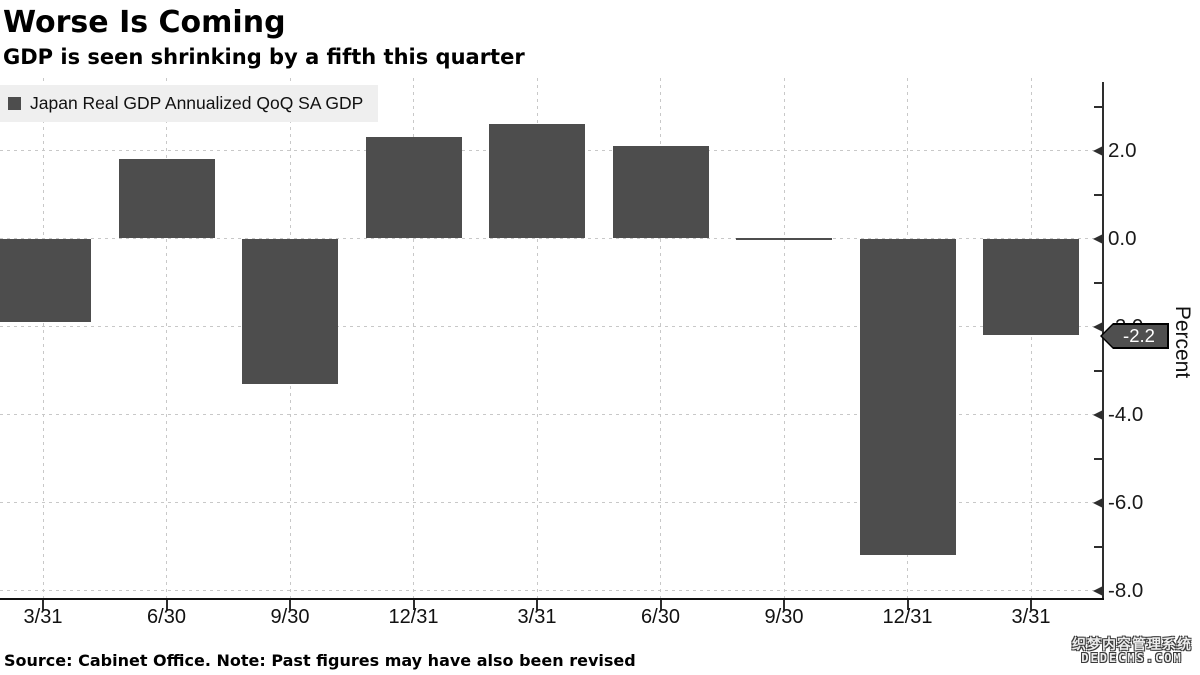 This screenshot has width=1200, height=675. Describe the element at coordinates (1103, 341) in the screenshot. I see `y-axis-spine` at that location.